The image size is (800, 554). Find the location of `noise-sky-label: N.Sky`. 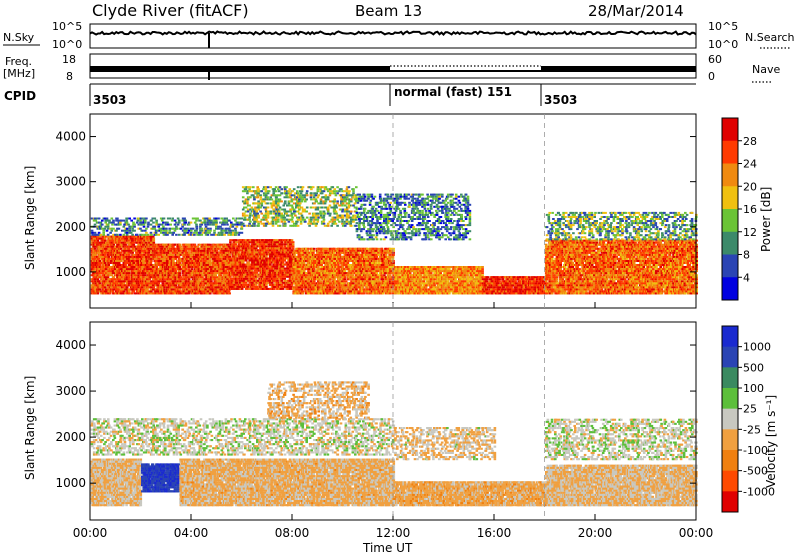

noise-sky-label: N.Sky is located at coordinates (19, 37).